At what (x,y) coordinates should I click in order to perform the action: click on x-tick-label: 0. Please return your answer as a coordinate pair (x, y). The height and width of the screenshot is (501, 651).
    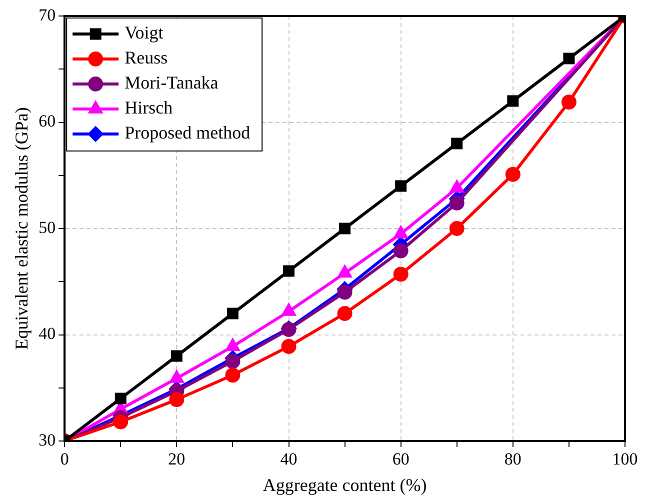
    Looking at the image, I should click on (64, 459).